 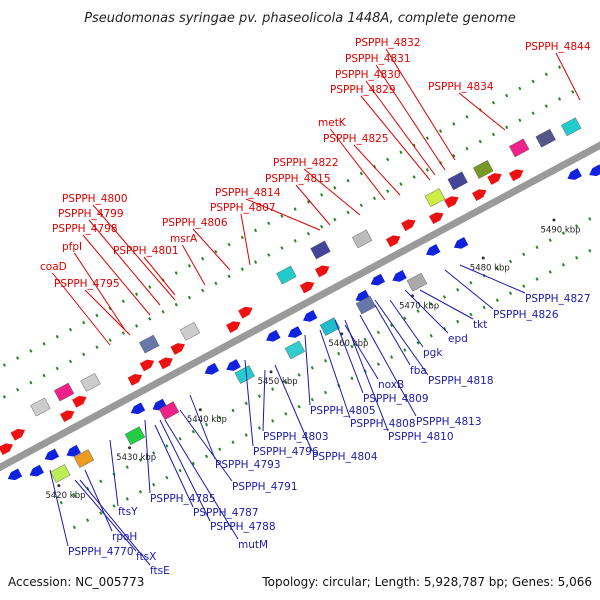 What do you see at coordinates (458, 339) in the screenshot?
I see `gene-label-epd: epd` at bounding box center [458, 339].